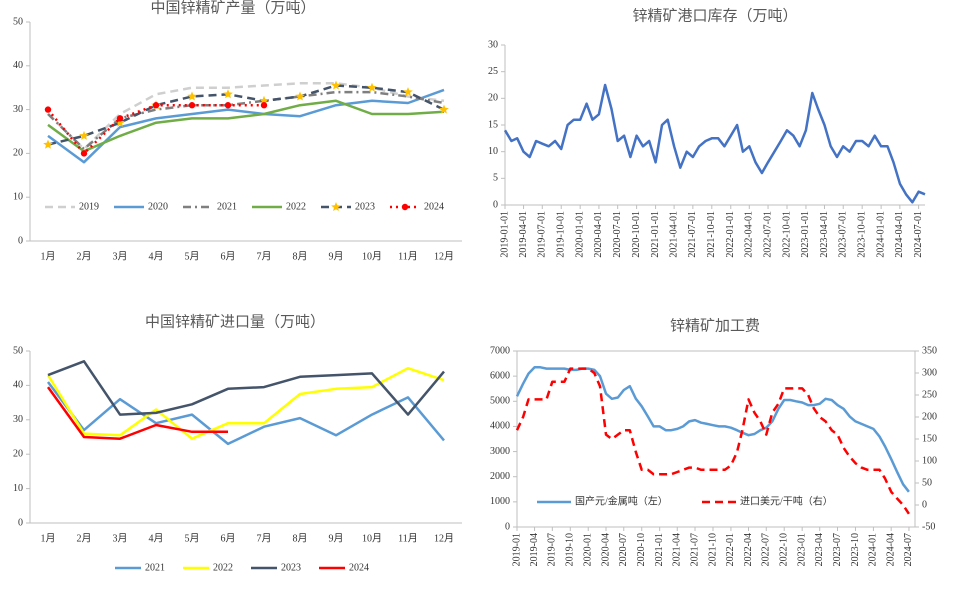 The height and width of the screenshot is (595, 957). What do you see at coordinates (18, 153) in the screenshot?
I see `y-tick-label: 20` at bounding box center [18, 153].